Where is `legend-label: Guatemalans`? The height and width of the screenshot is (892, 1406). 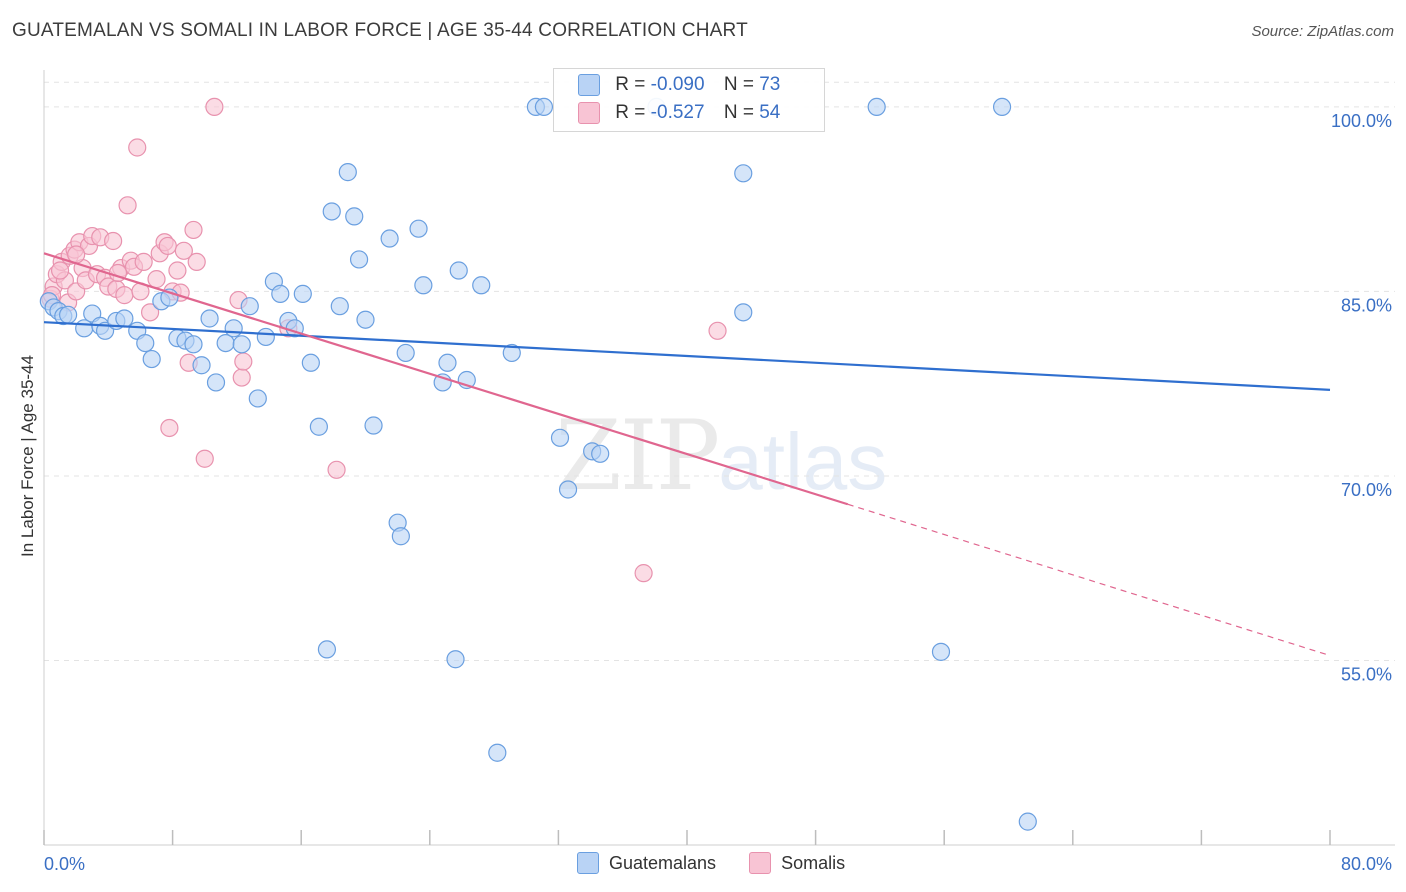
legend-label: Guatemalans is located at coordinates (663, 862).